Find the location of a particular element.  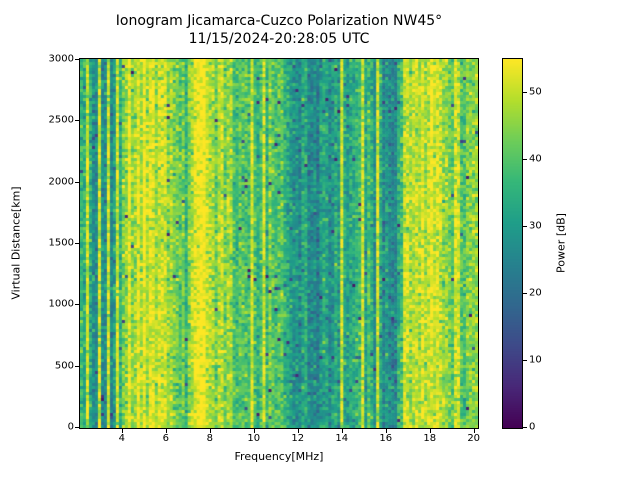

y-axis-label: Virtual Distance[km] is located at coordinates (16, 243).